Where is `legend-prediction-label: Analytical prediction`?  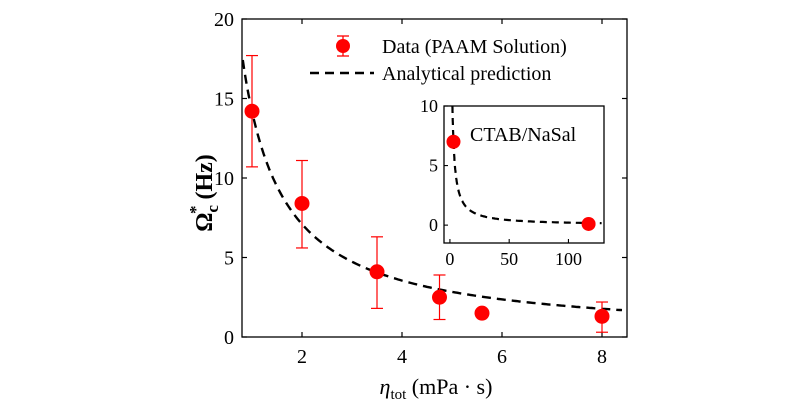
legend-prediction-label: Analytical prediction is located at coordinates (466, 74).